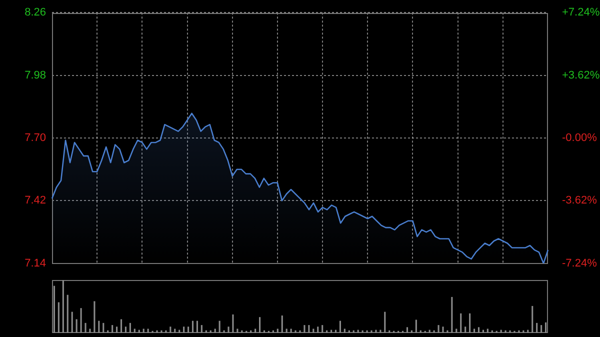 This screenshot has width=600, height=337. What do you see at coordinates (580, 263) in the screenshot?
I see `y2-tick-label: -7.24%` at bounding box center [580, 263].